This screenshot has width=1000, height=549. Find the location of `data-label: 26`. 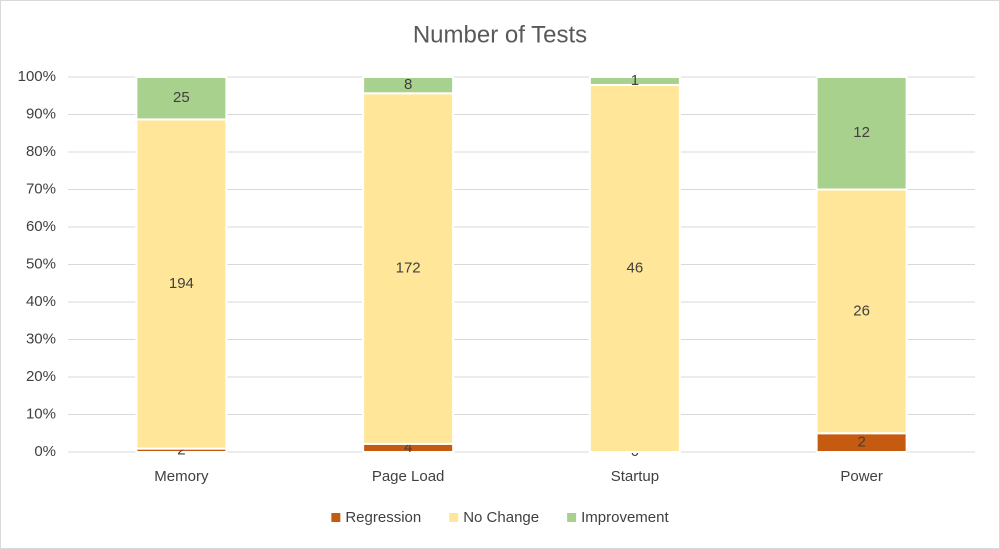

data-label: 26 is located at coordinates (861, 310).